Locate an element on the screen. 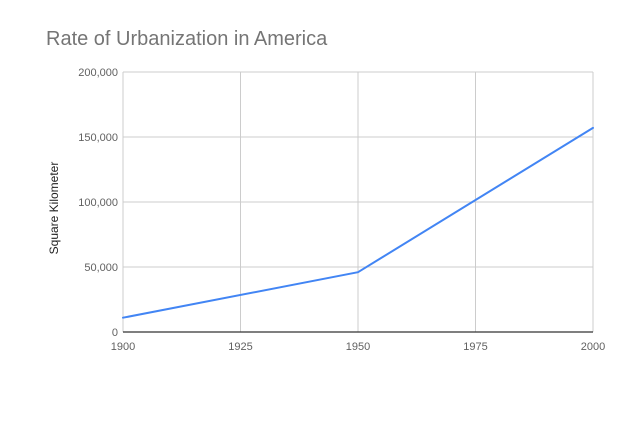 Image resolution: width=630 pixels, height=422 pixels. y-tick-label: 200,000 is located at coordinates (98, 73).